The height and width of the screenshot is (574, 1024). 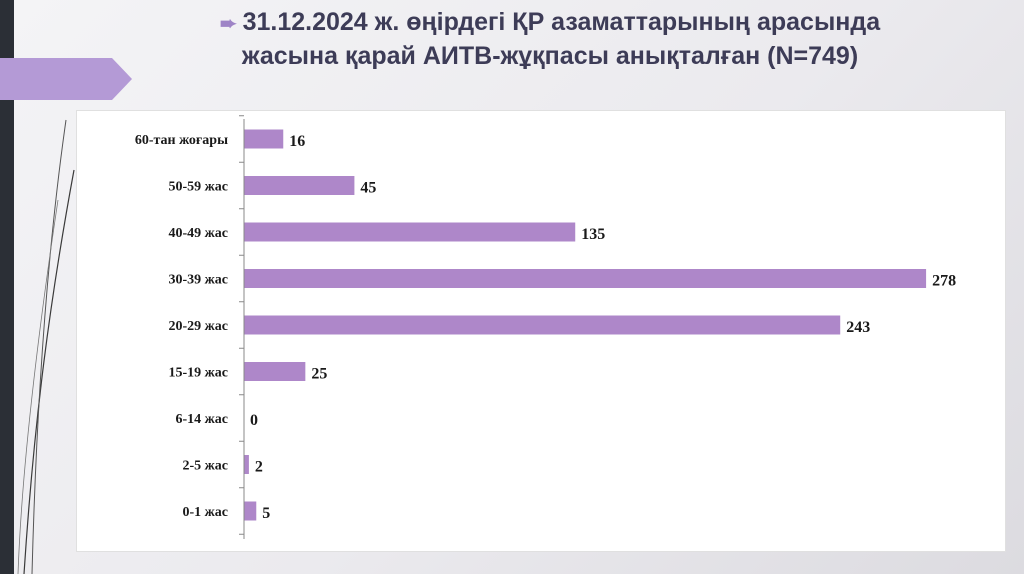 What do you see at coordinates (66, 79) in the screenshot?
I see `arrow-band-decoration` at bounding box center [66, 79].